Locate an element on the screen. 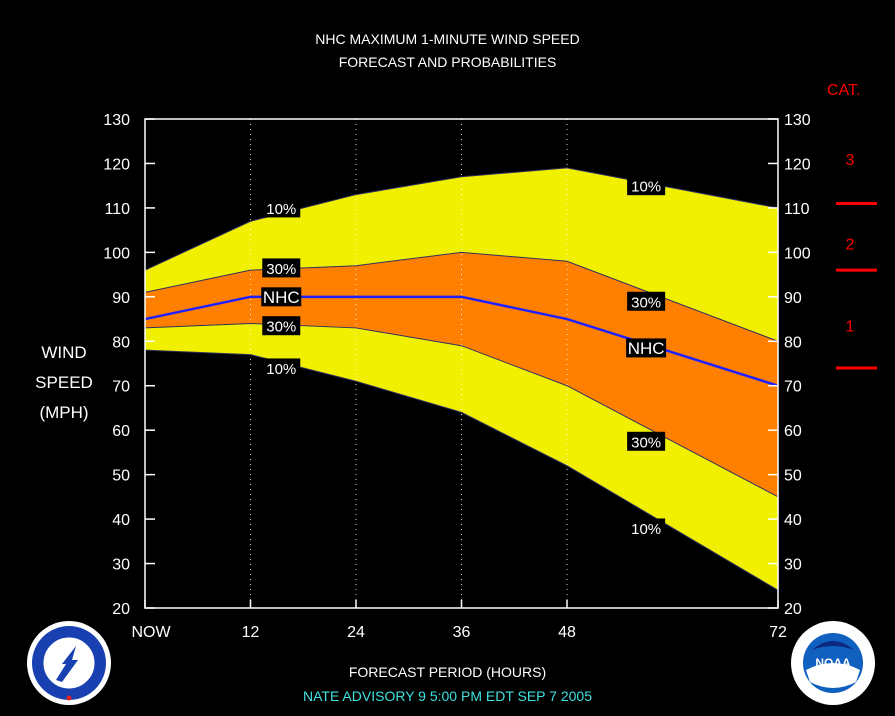 This screenshot has height=716, width=895. category-label: 3 is located at coordinates (850, 160).